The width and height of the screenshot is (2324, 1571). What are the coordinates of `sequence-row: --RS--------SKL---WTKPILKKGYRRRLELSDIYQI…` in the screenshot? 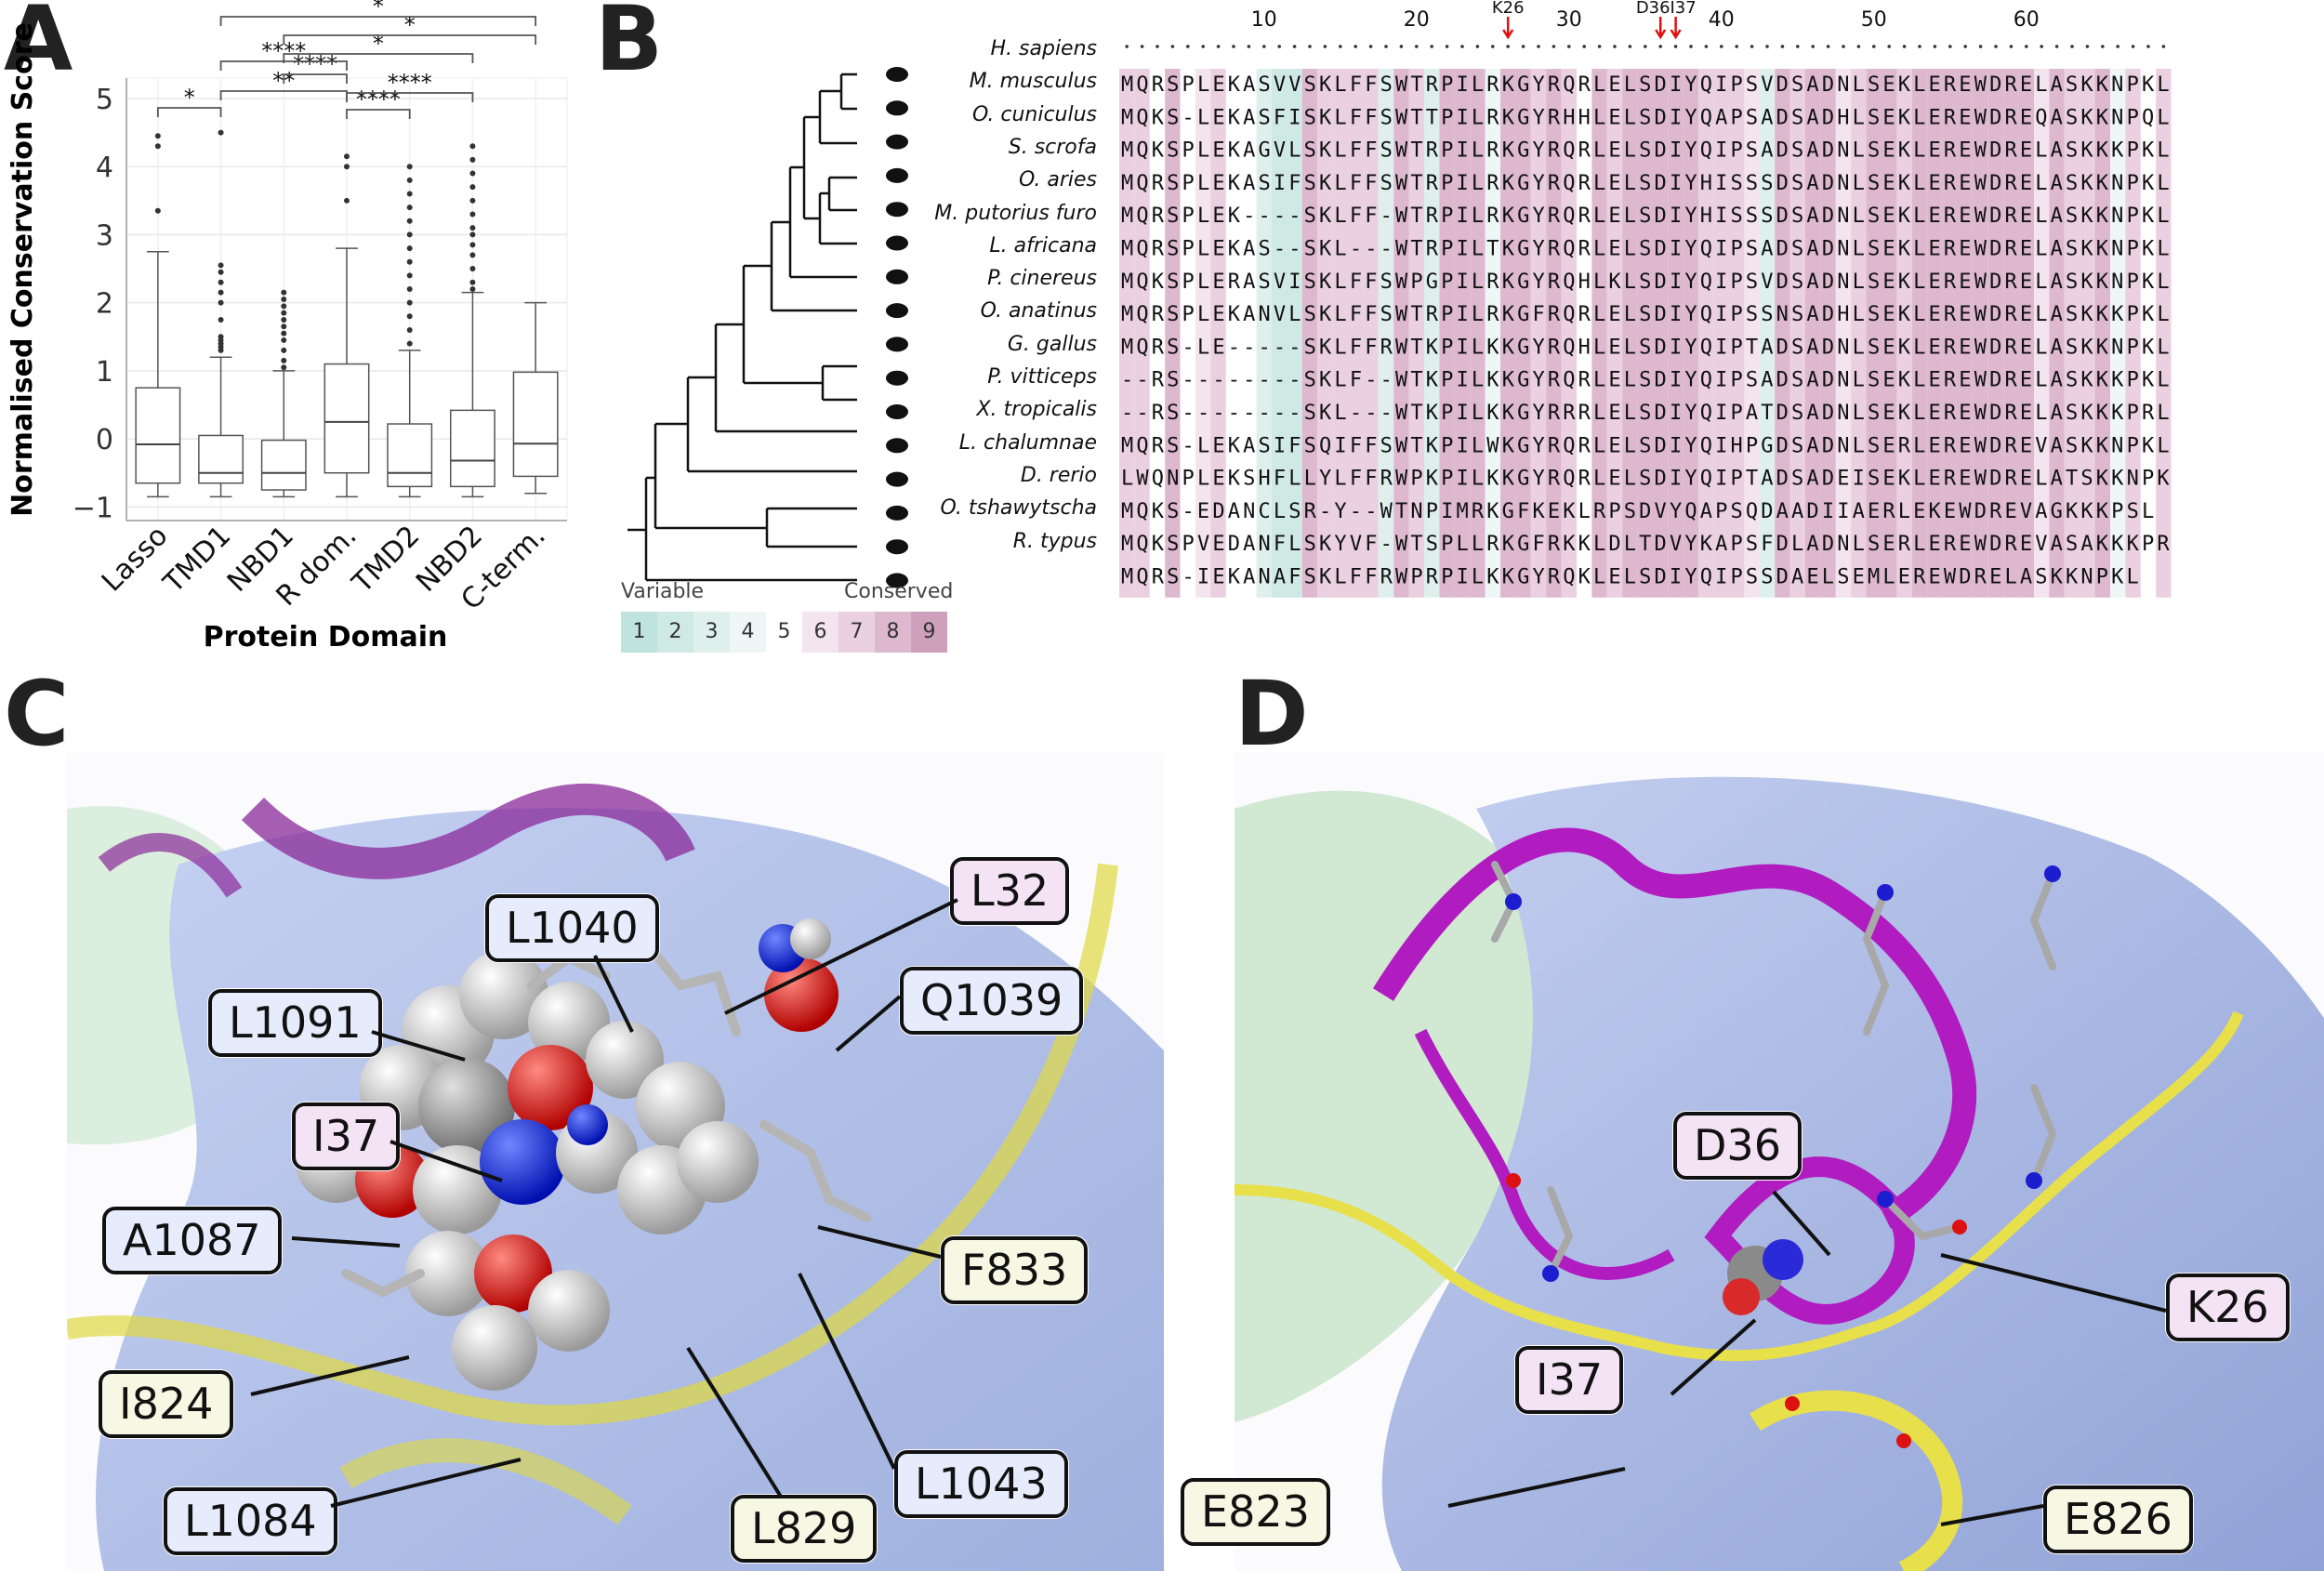 It's located at (1645, 413).